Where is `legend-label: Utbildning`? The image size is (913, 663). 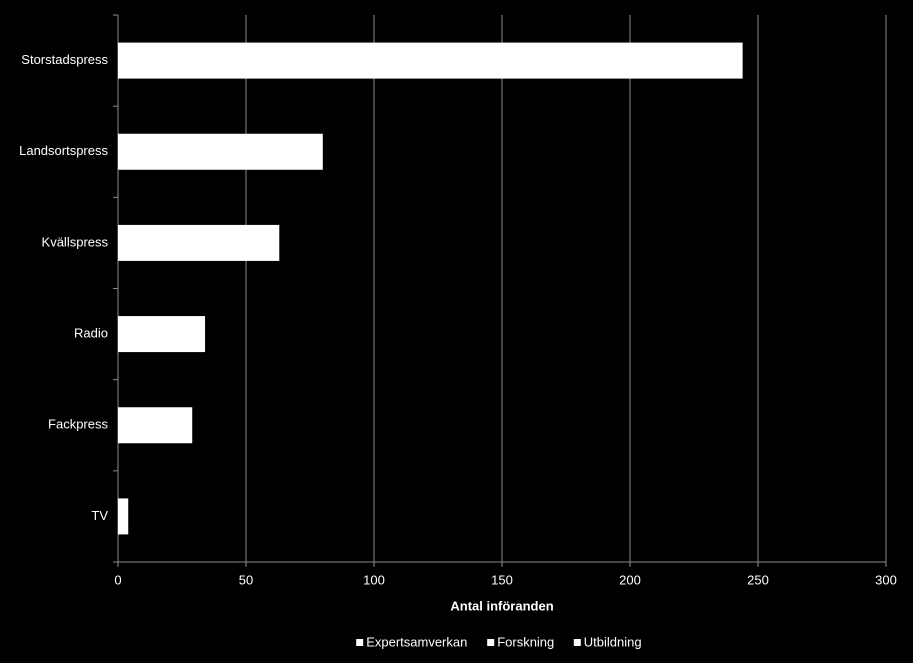
legend-label: Utbildning is located at coordinates (613, 641).